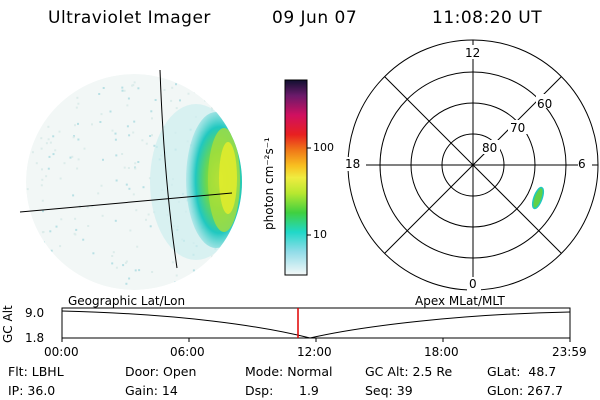 Image resolution: width=600 pixels, height=400 pixels. I want to click on timeline-y-label: GC Alt, so click(8, 324).